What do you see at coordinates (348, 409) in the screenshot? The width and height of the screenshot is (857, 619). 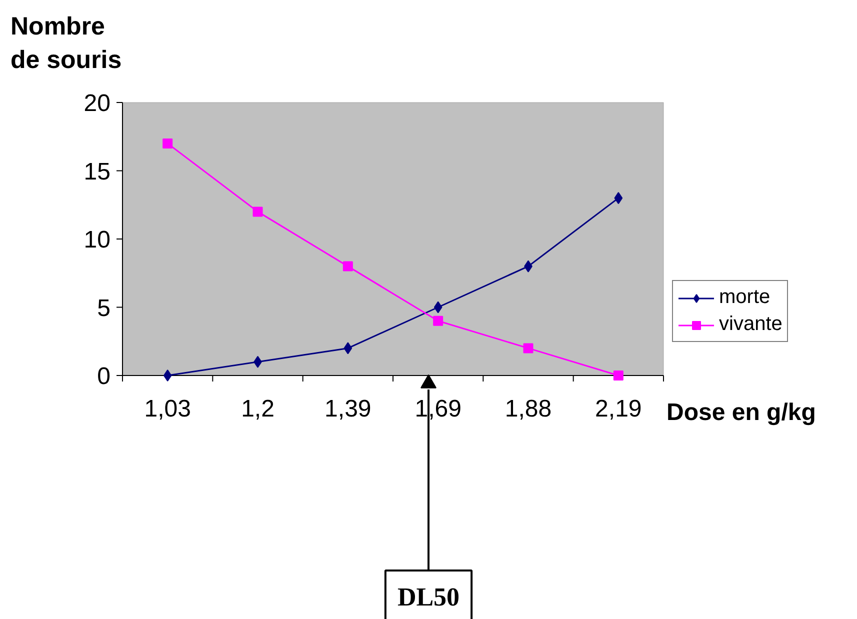 I see `x-tick-label: 1,39` at bounding box center [348, 409].